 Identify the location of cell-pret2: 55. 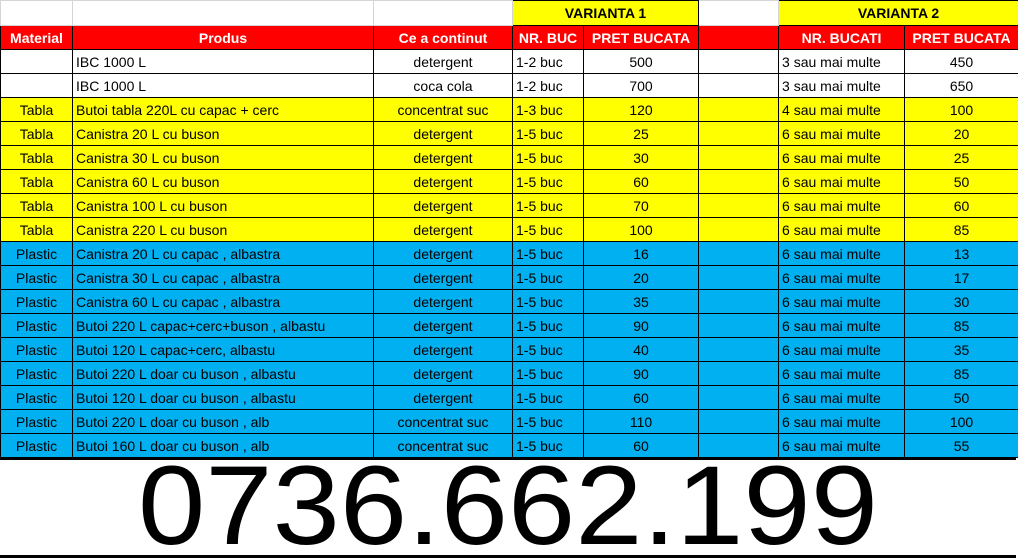
(961, 446).